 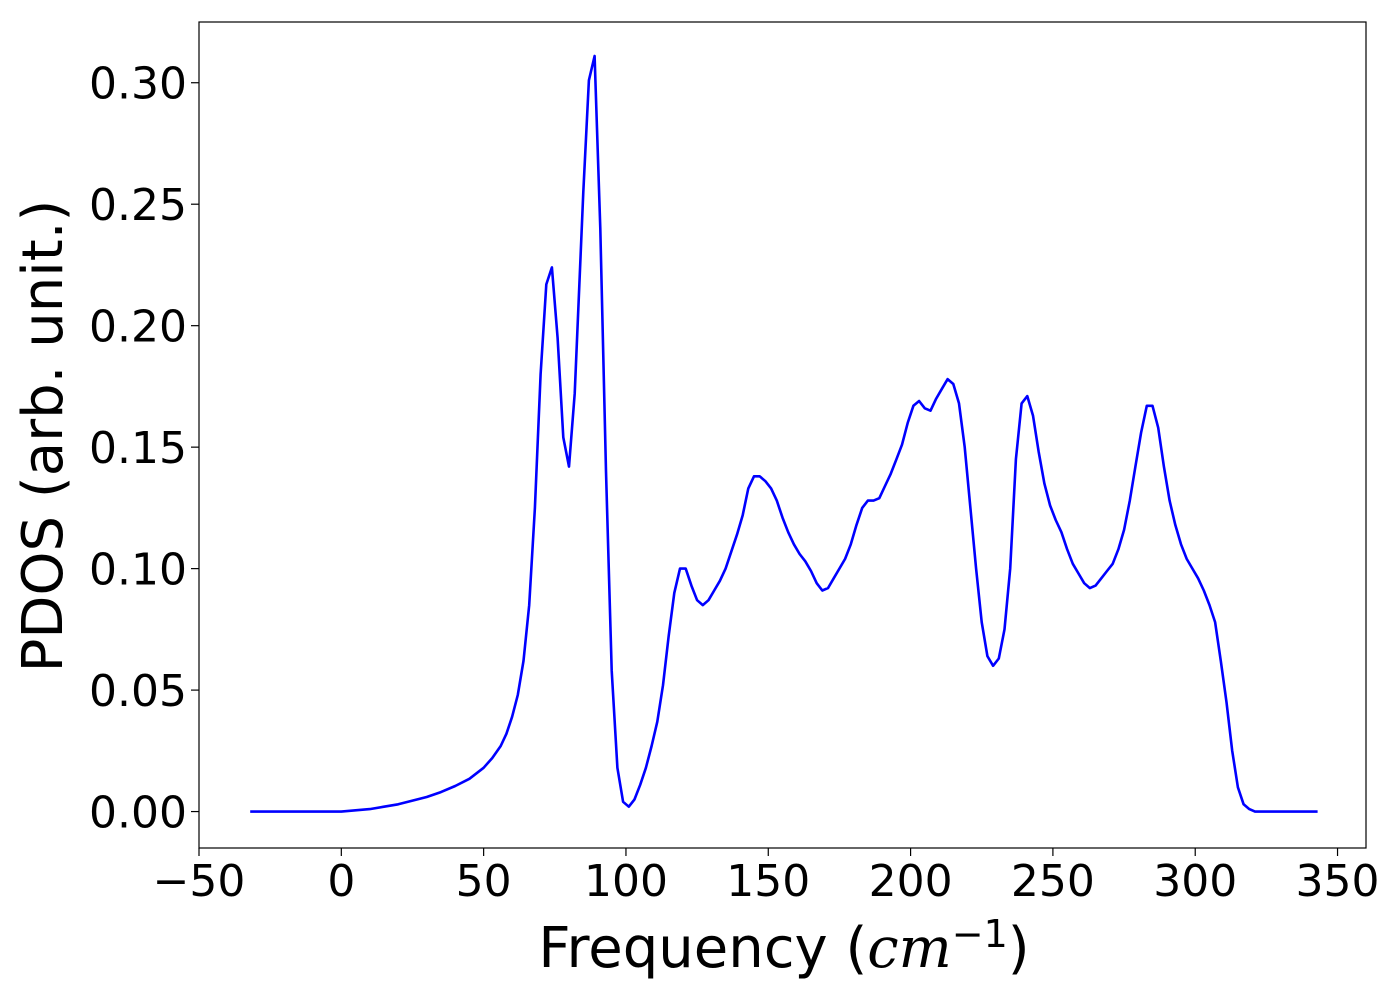 What do you see at coordinates (783, 946) in the screenshot?
I see `x-axis-label: Frequency (cm−1)` at bounding box center [783, 946].